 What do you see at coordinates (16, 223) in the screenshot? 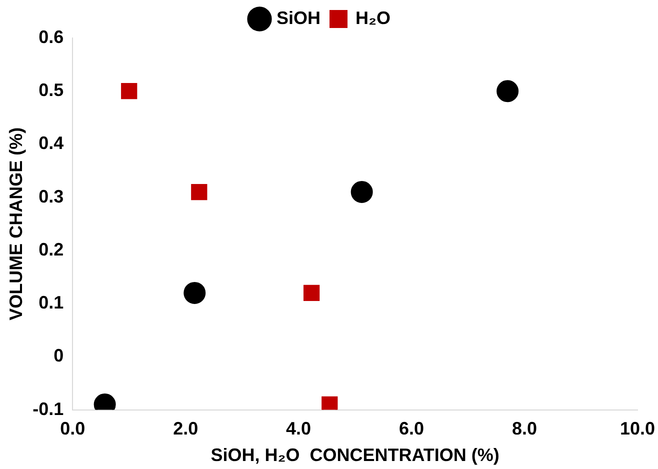
I see `y-axis-title: VOLUME CHANGE (%)` at bounding box center [16, 223].